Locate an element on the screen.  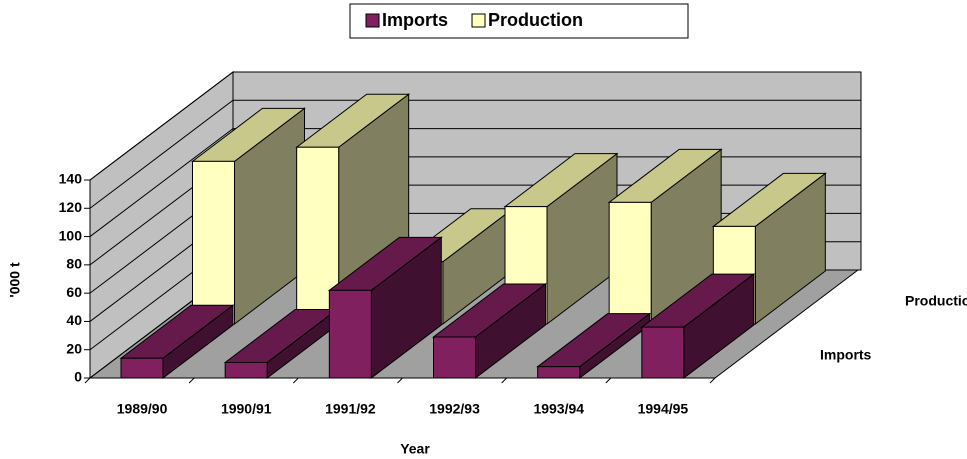
legend-label: Imports is located at coordinates (415, 20).